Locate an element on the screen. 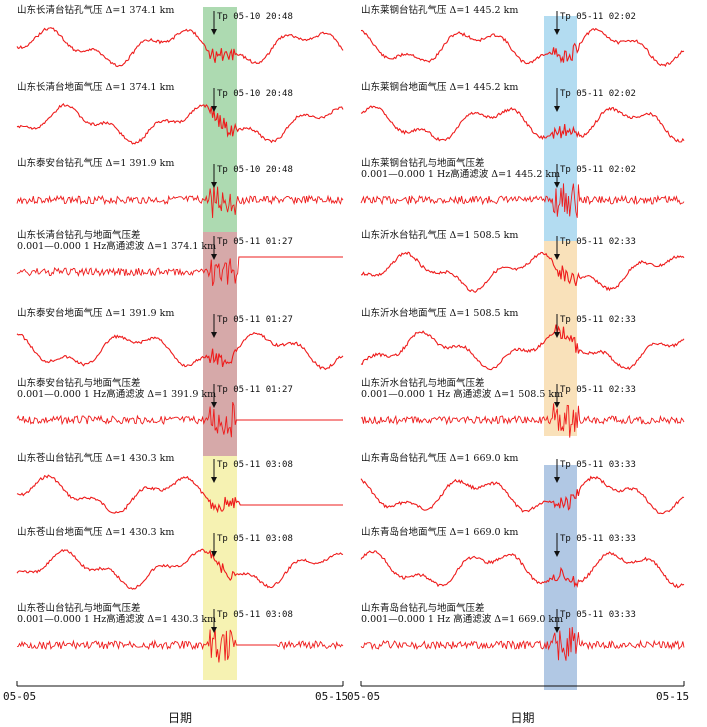 Image resolution: width=707 pixels, height=727 pixels. trace-filter-label: 0.001—0.000 1 Hz 高通滤波 Δ=1 508.5 km is located at coordinates (462, 394).